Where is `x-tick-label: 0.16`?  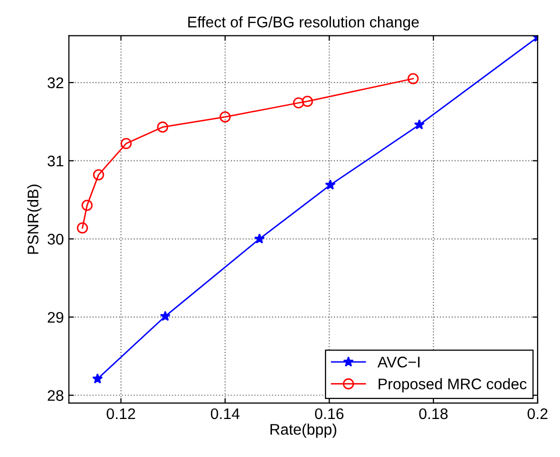 x-tick-label: 0.16 is located at coordinates (329, 414).